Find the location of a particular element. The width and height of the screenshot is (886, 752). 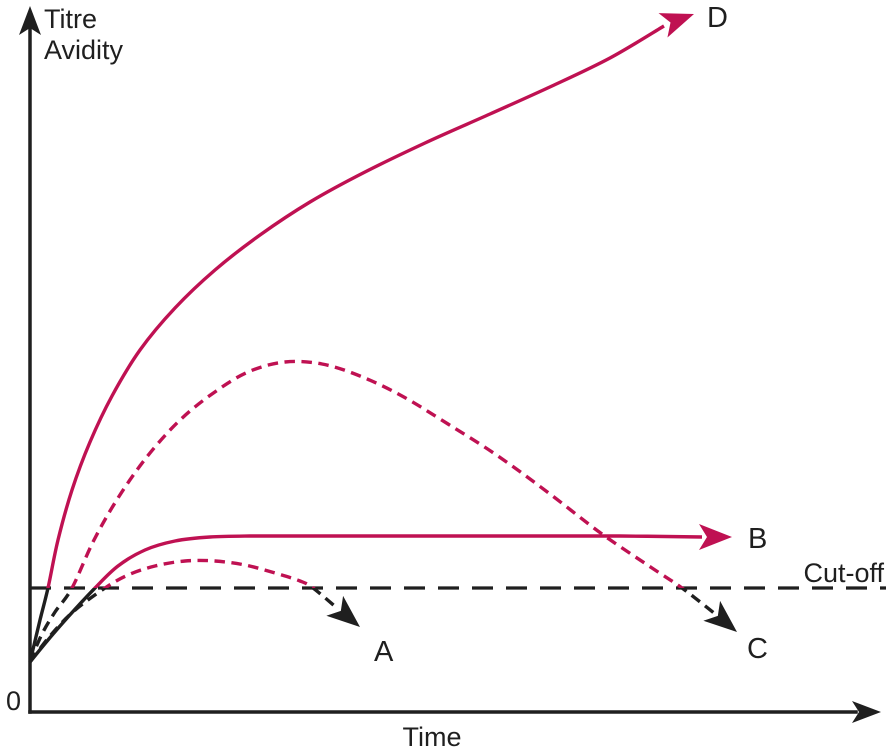

curve-a-segment-above-cutoff is located at coordinates (208, 573).